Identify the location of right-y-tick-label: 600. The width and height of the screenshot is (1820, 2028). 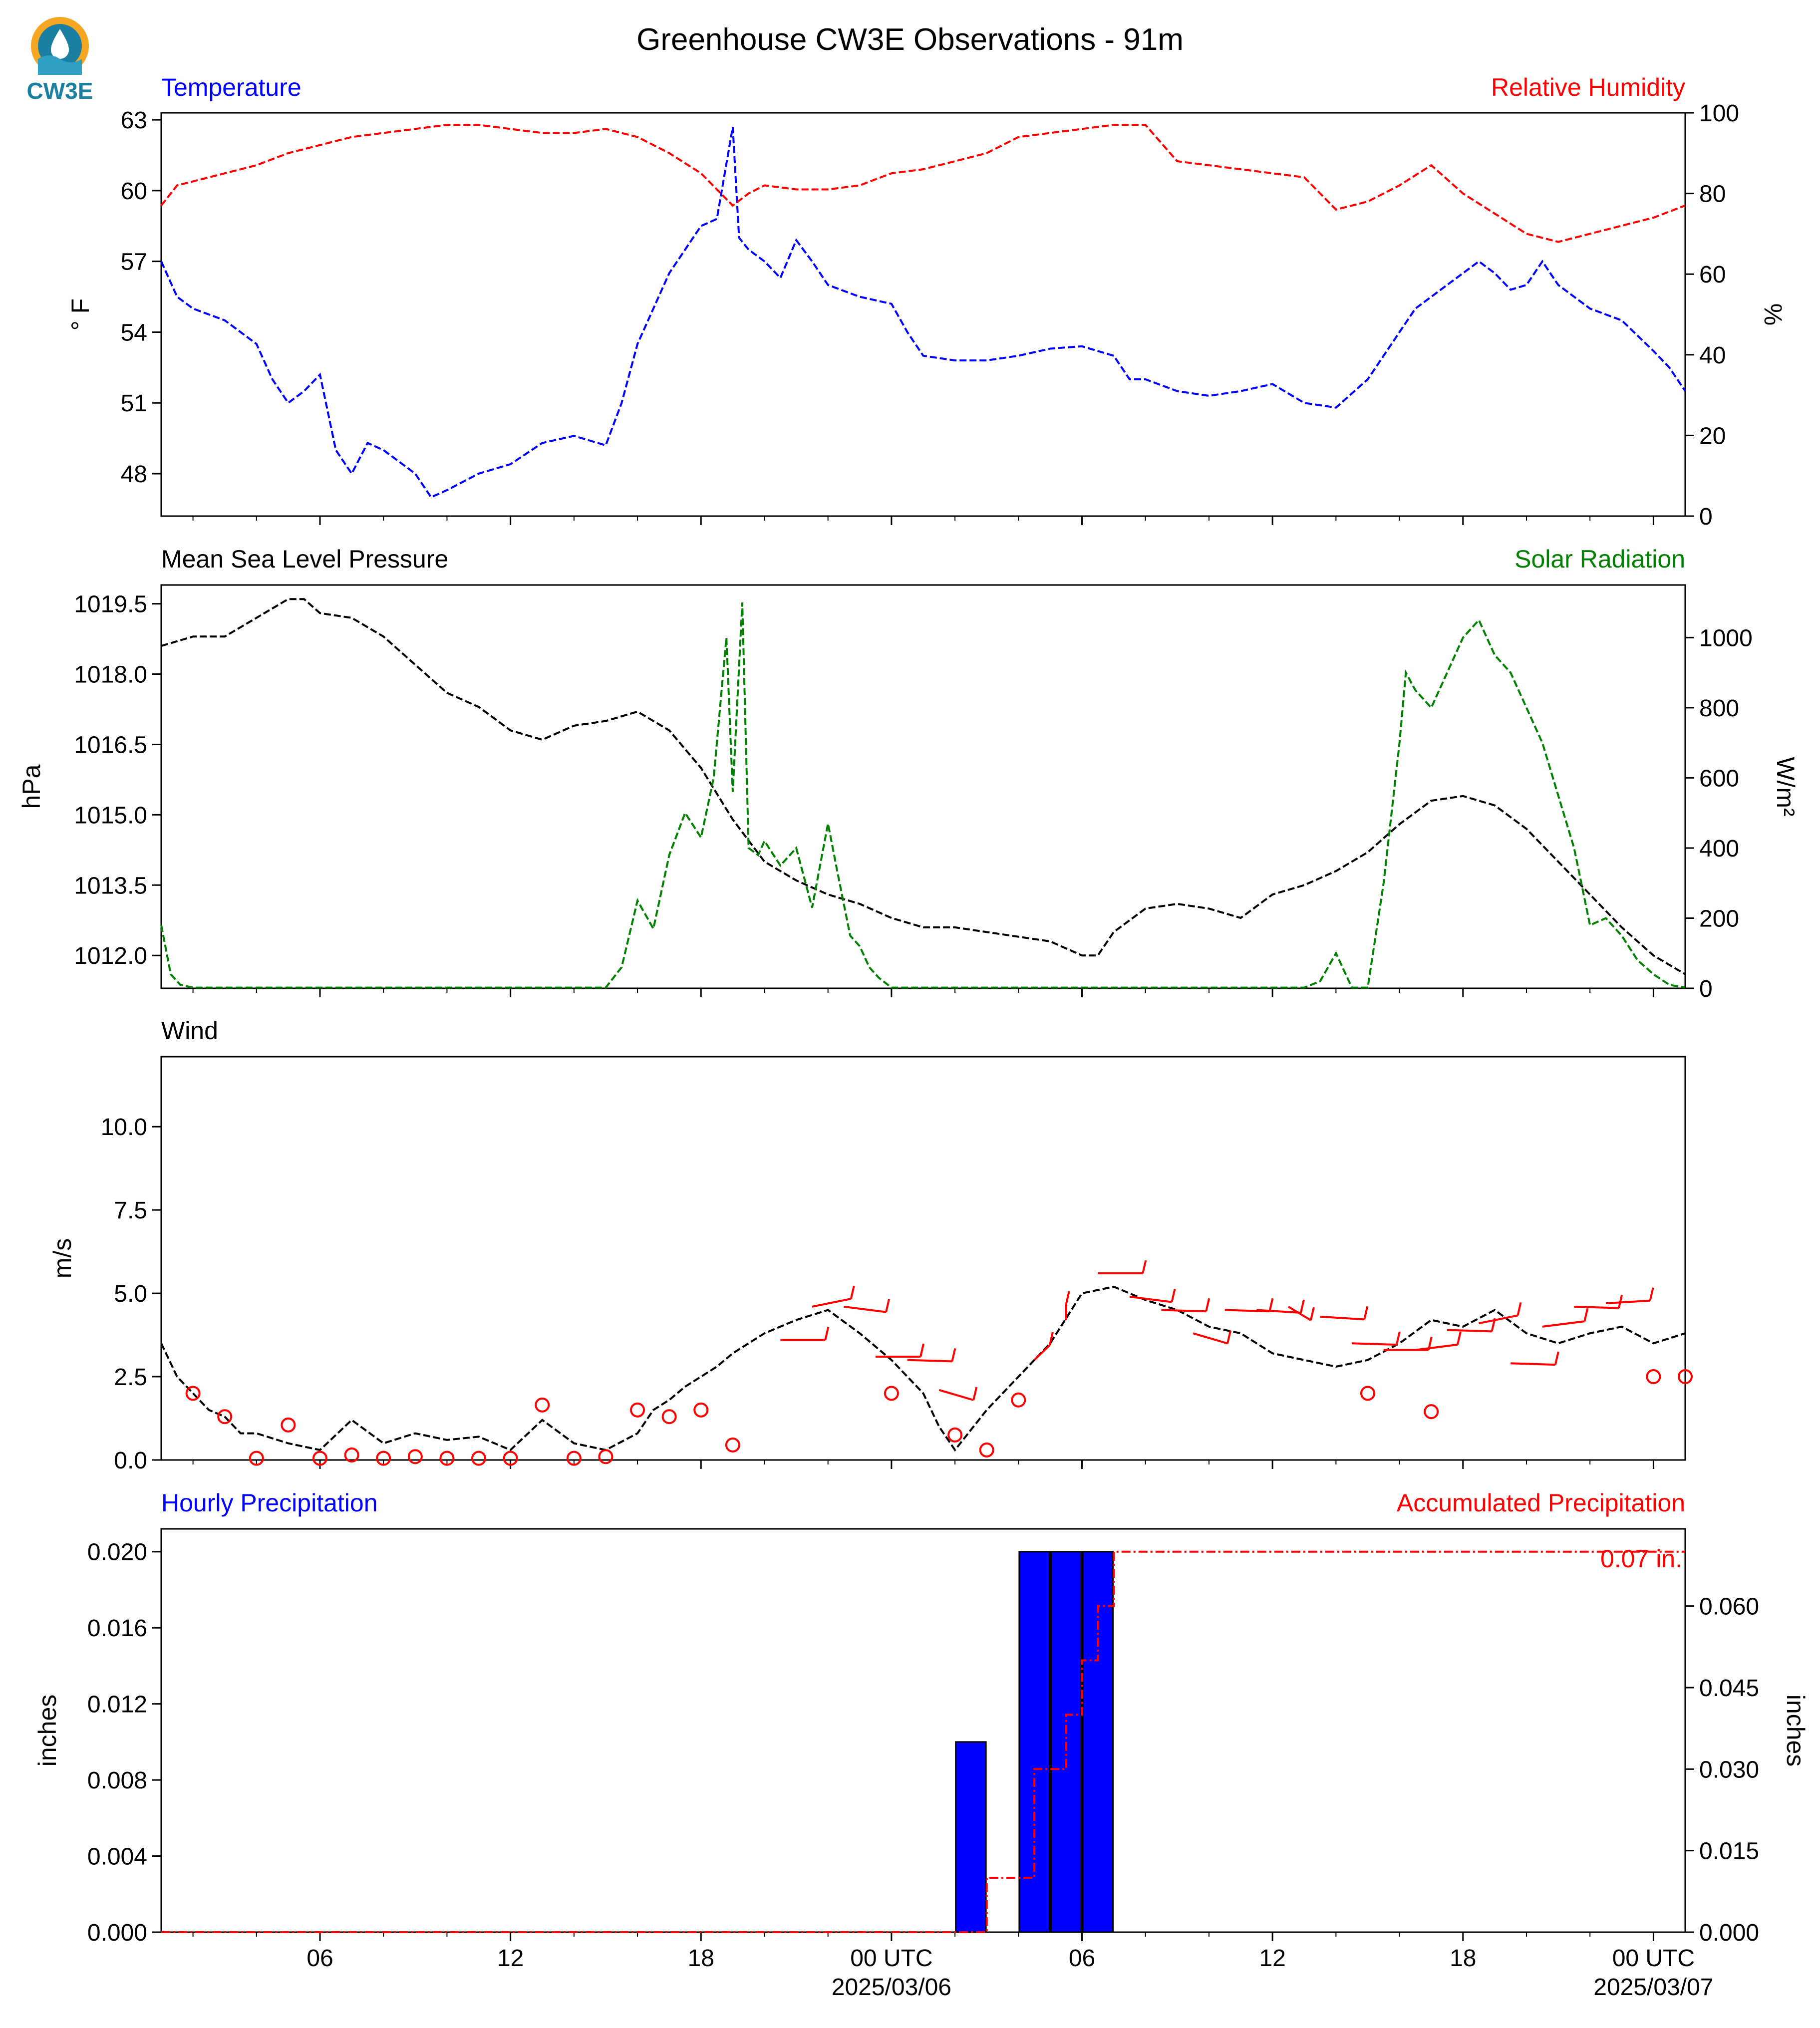
(1719, 778).